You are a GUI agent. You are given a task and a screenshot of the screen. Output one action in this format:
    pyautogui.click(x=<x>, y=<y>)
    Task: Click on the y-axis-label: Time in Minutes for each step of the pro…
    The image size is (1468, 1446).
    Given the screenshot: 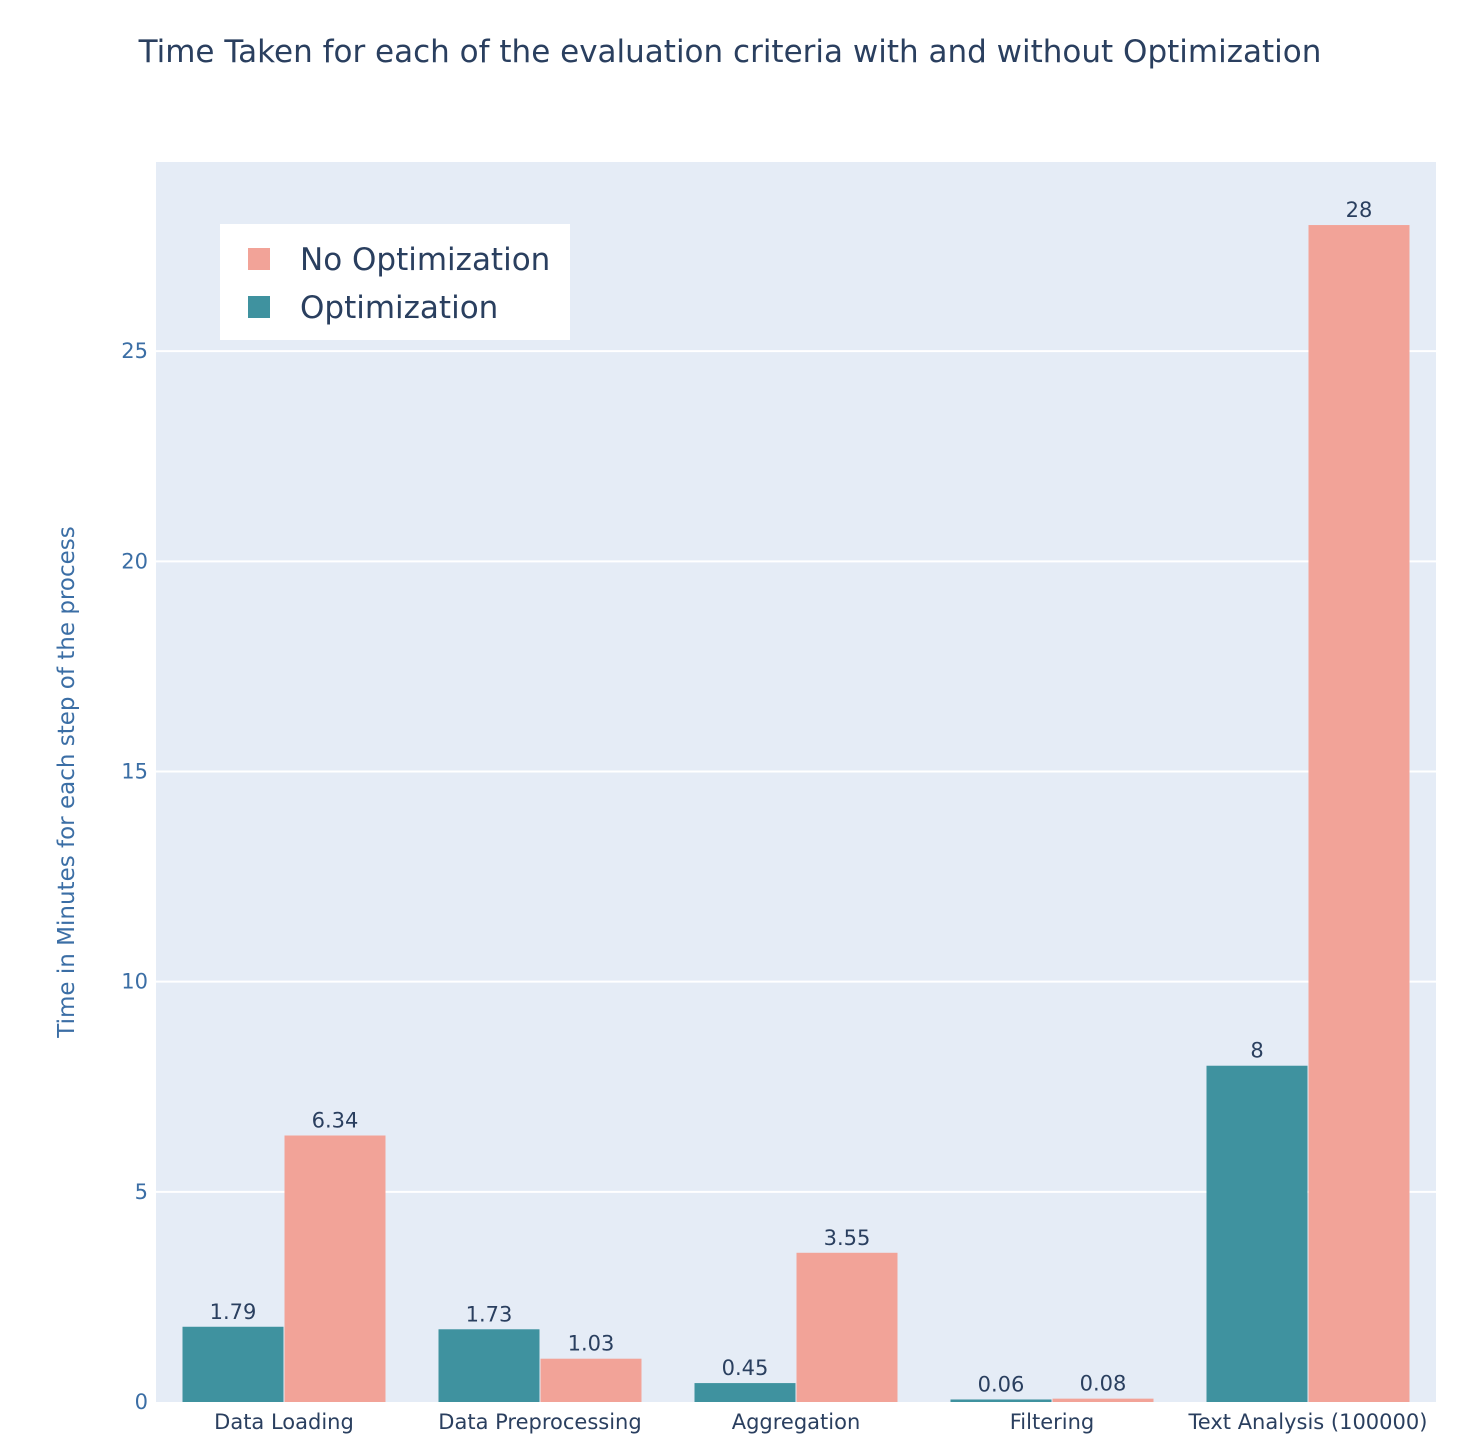 What is the action you would take?
    pyautogui.click(x=67, y=782)
    